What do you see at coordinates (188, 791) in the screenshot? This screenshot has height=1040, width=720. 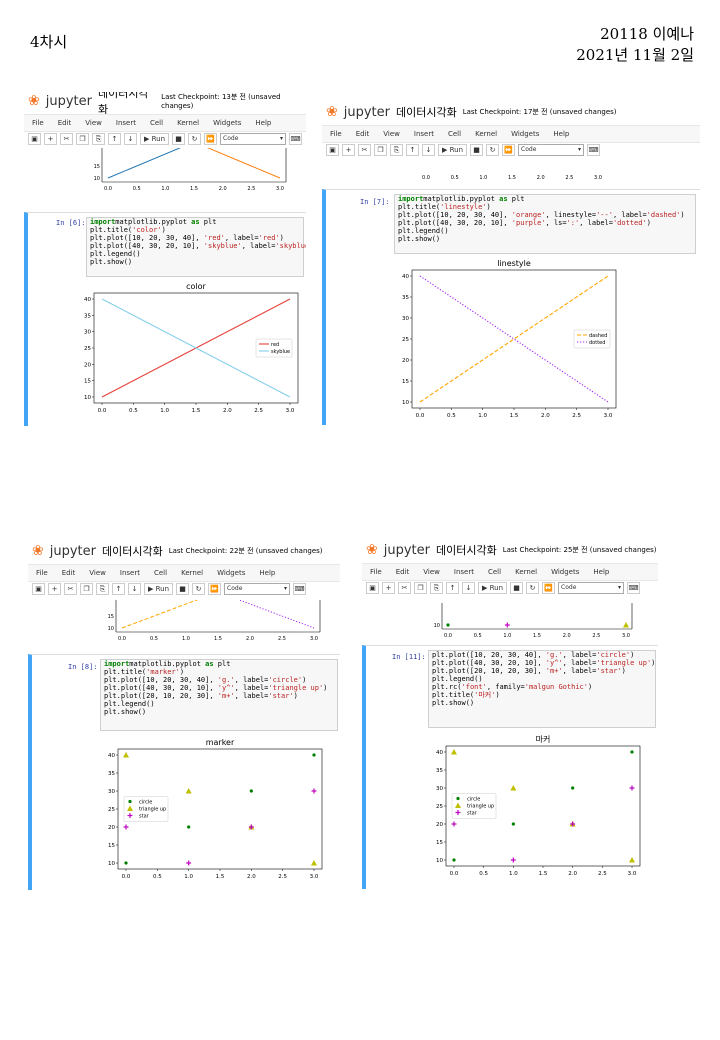 I see `point-triangle-up` at bounding box center [188, 791].